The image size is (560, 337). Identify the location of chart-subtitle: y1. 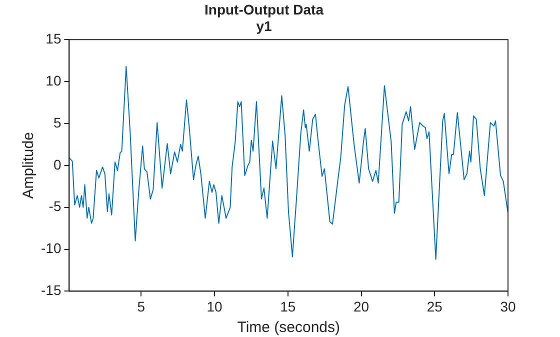
(264, 26).